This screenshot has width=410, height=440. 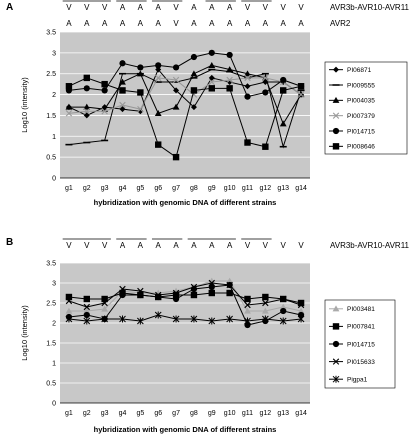 What do you see at coordinates (360, 344) in the screenshot?
I see `legend: PI003481 PI007841 PI014715 PI015633 Pigpa1` at bounding box center [360, 344].